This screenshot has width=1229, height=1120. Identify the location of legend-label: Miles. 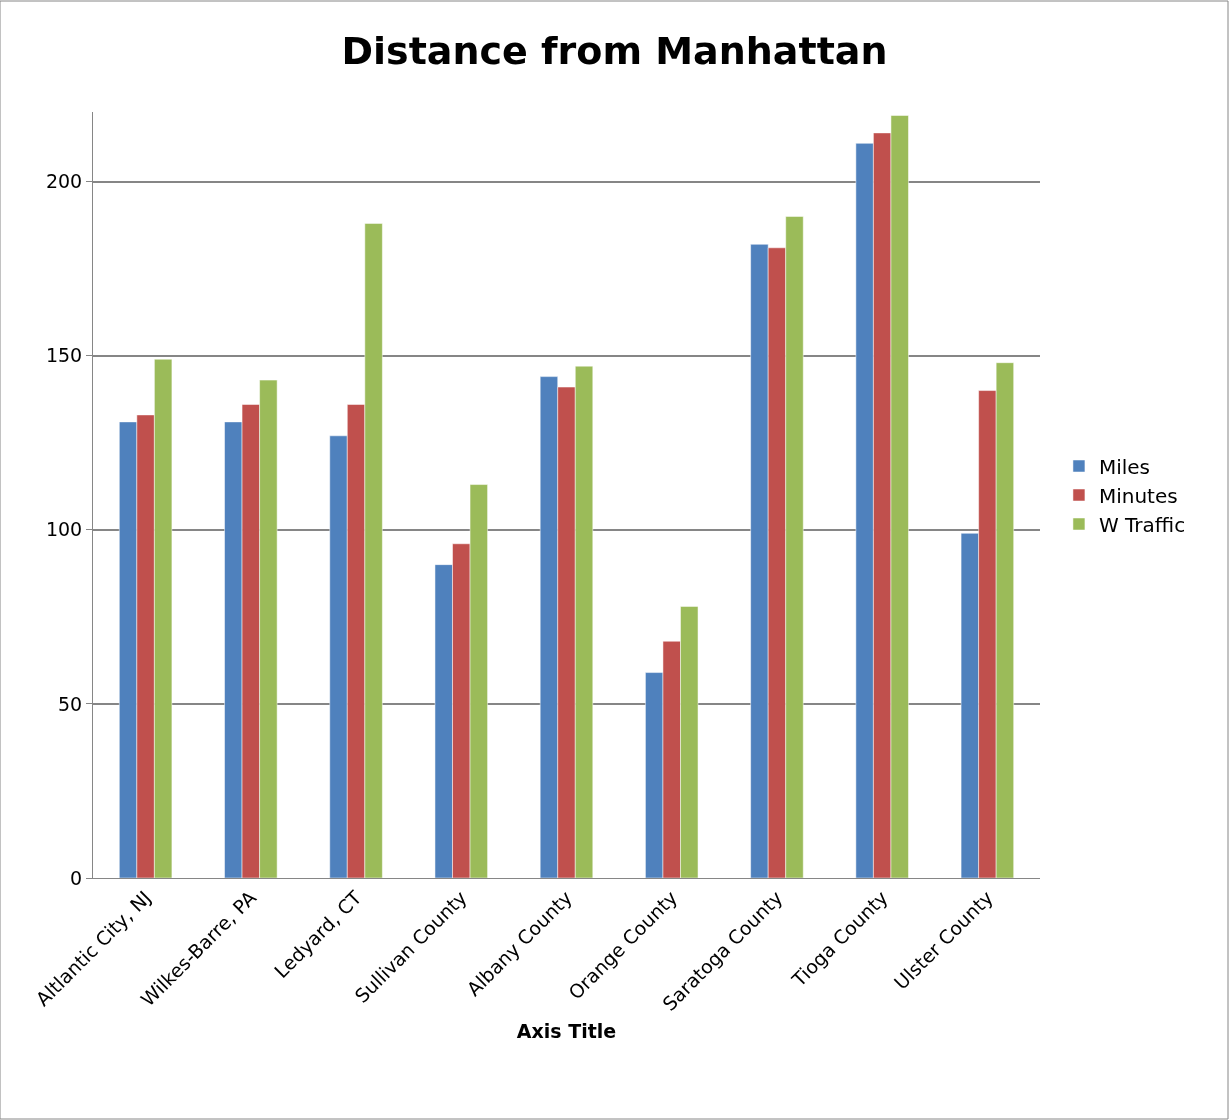
(1124, 466).